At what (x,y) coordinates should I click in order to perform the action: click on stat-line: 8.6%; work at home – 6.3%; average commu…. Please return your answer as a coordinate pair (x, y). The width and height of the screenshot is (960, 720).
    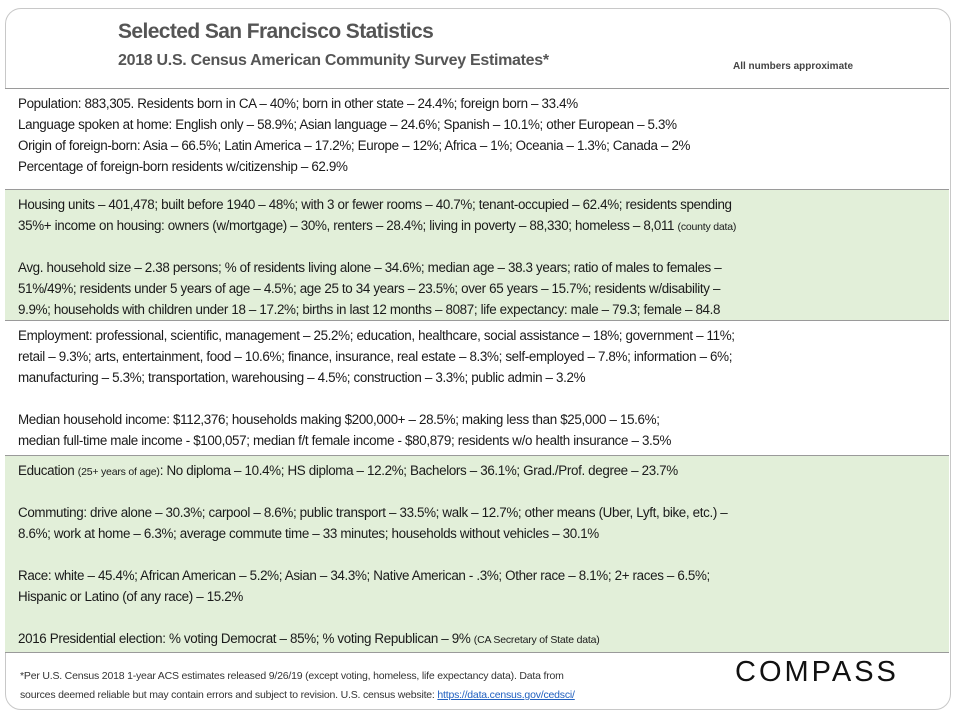
    Looking at the image, I should click on (483, 533).